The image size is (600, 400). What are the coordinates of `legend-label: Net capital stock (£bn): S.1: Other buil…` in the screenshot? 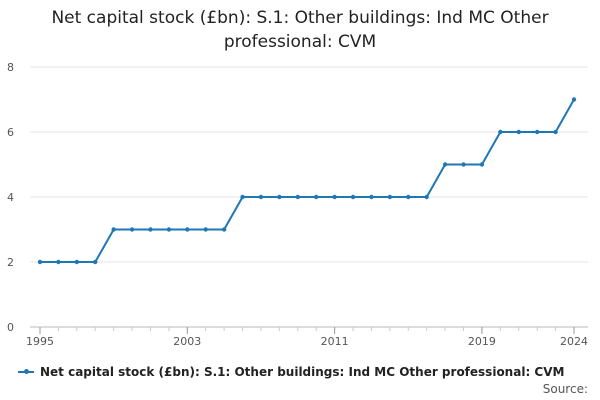 It's located at (302, 372).